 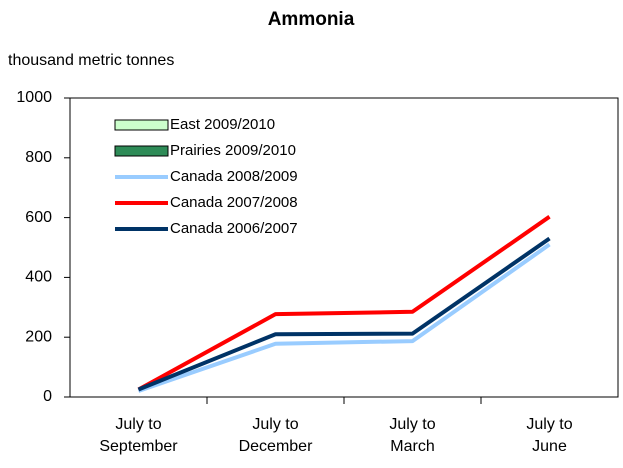 What do you see at coordinates (234, 202) in the screenshot?
I see `legend-label: Canada 2007/2008` at bounding box center [234, 202].